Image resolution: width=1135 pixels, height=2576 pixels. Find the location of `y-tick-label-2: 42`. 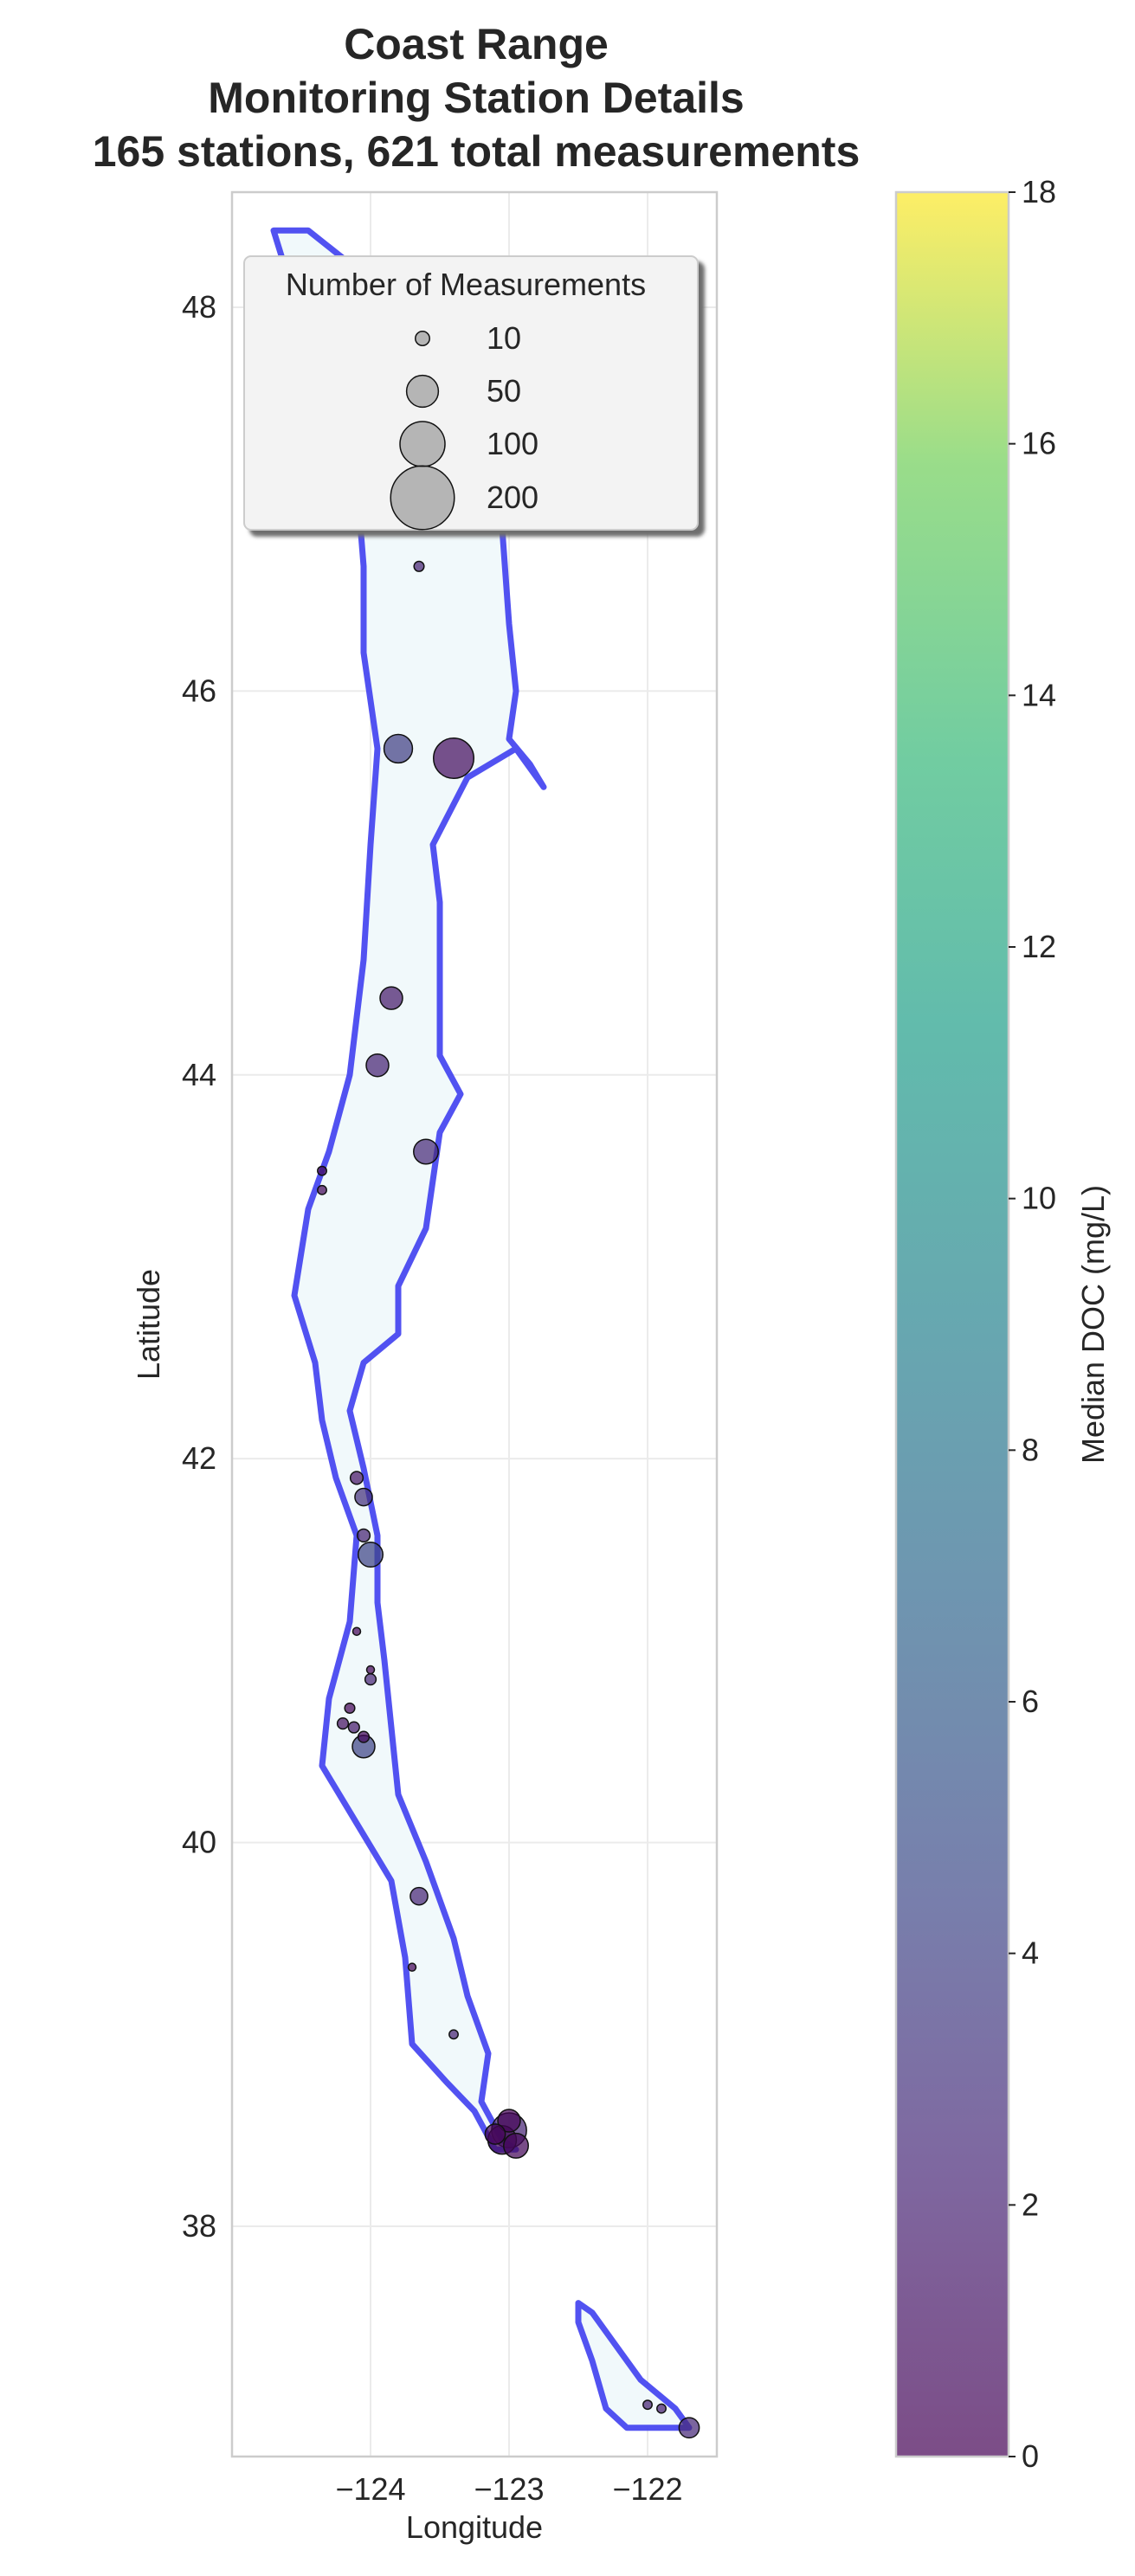

y-tick-label-2: 42 is located at coordinates (199, 1458).